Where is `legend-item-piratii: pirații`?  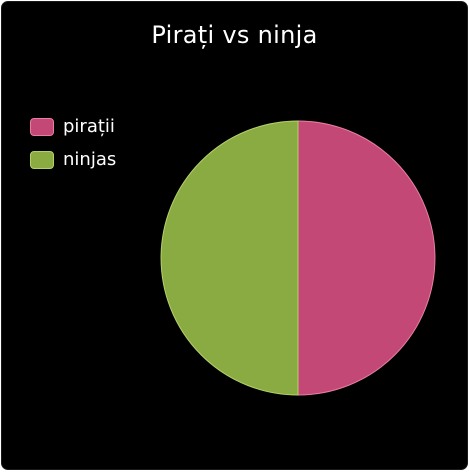
legend-item-piratii: pirații is located at coordinates (73, 127).